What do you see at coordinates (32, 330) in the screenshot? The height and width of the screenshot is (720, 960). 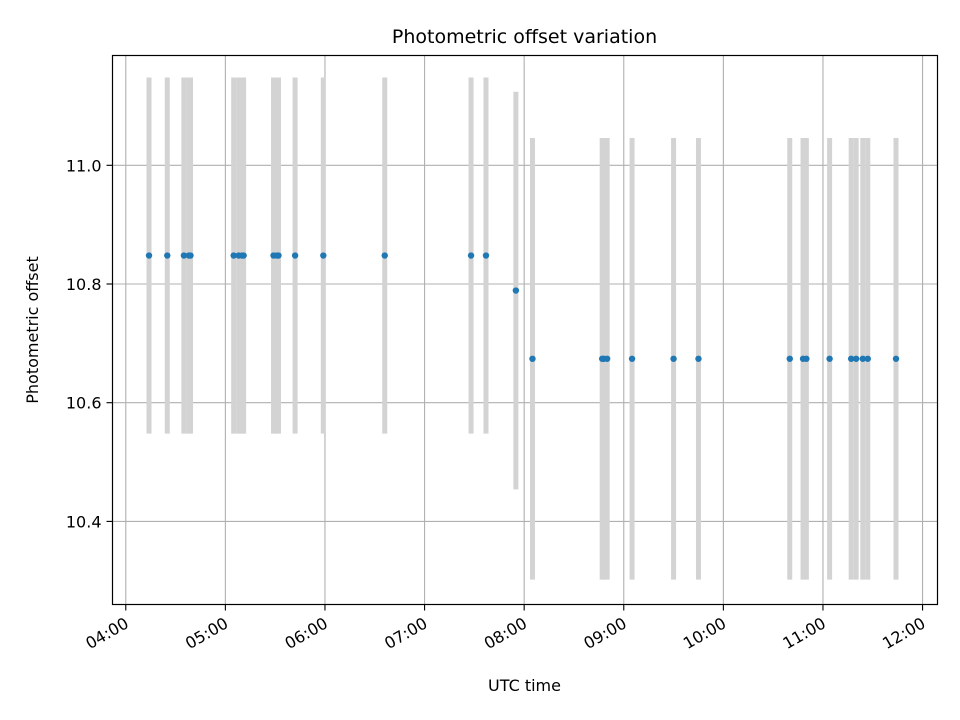 I see `y-axis-label: Photometric offset` at bounding box center [32, 330].